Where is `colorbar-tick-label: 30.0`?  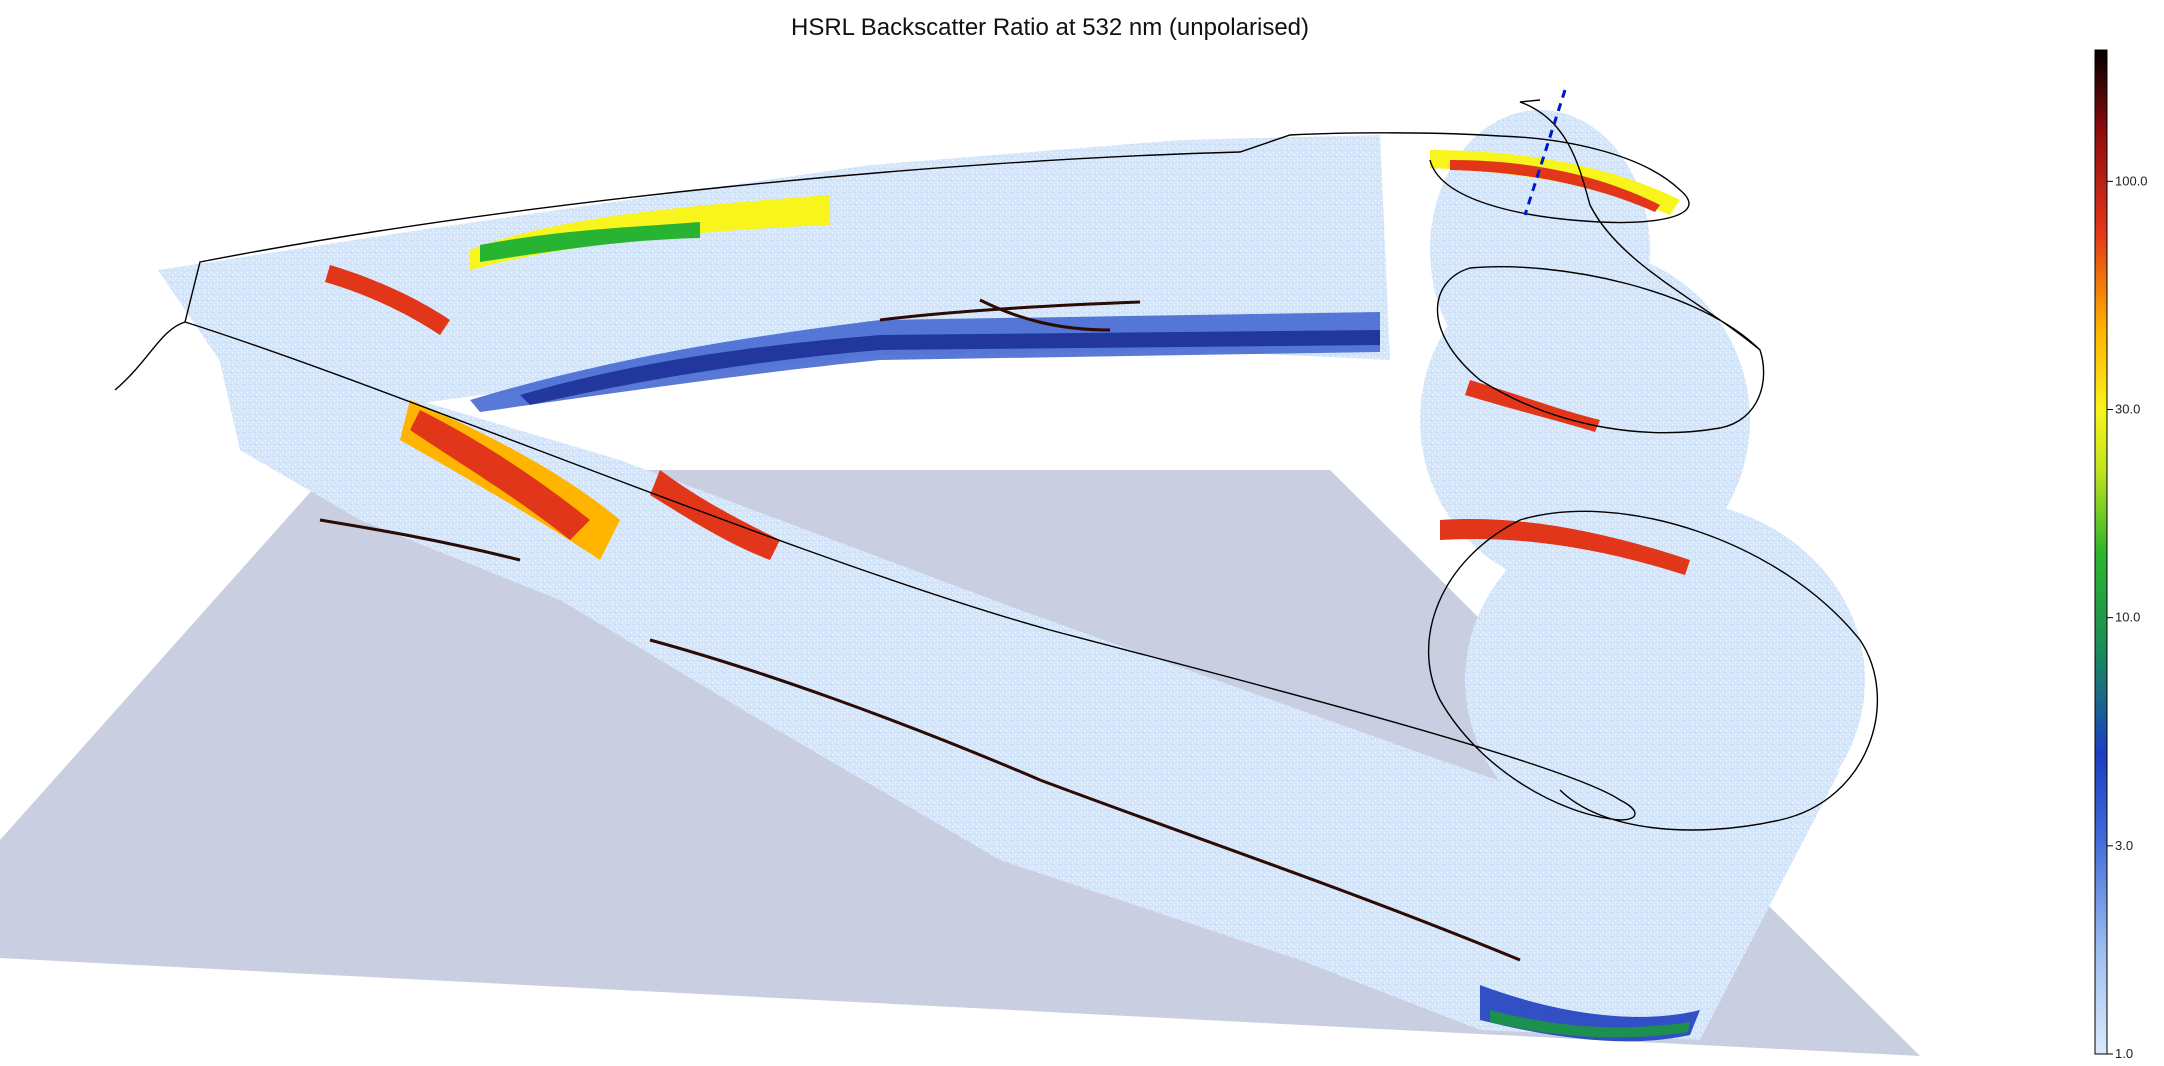 colorbar-tick-label: 30.0 is located at coordinates (2127, 408).